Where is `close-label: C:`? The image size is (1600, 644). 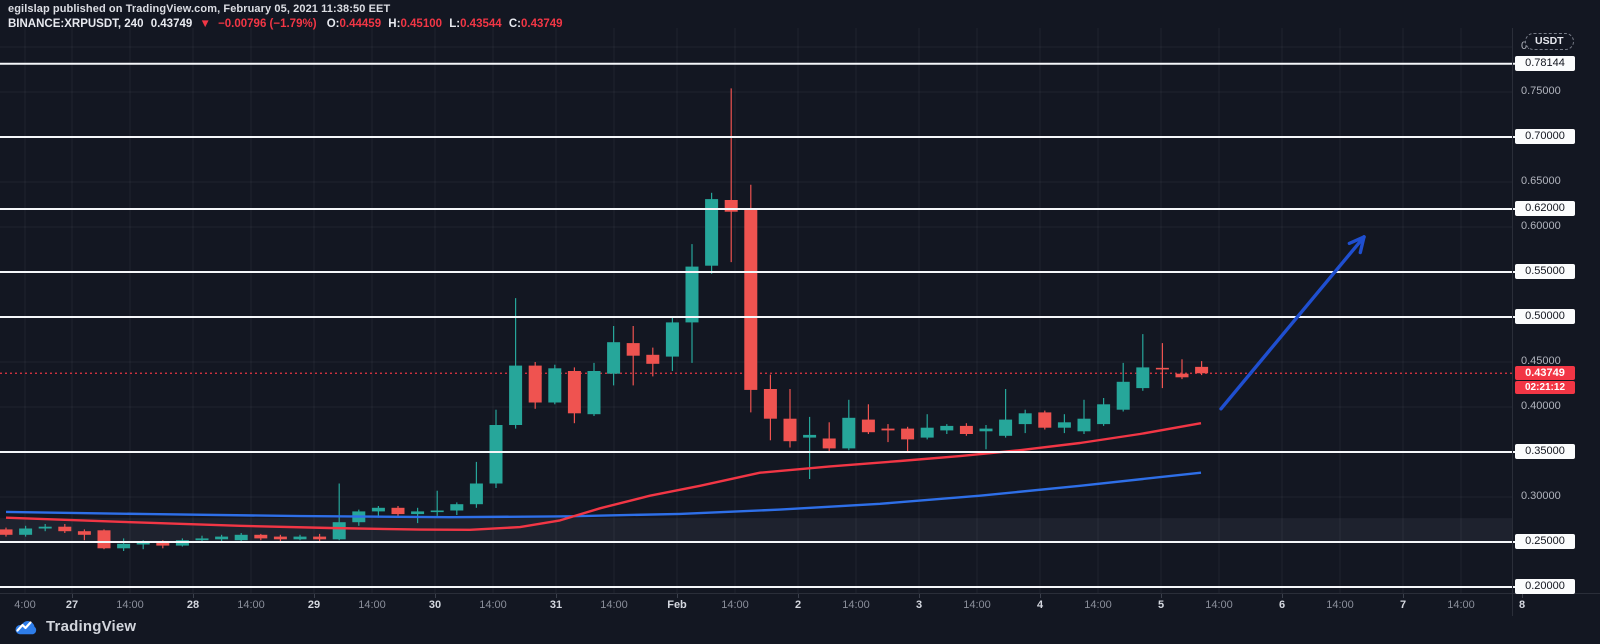 close-label: C: is located at coordinates (514, 24).